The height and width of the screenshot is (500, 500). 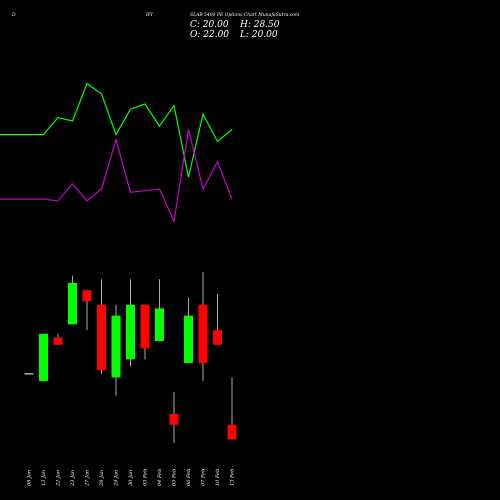 What do you see at coordinates (204, 477) in the screenshot?
I see `x-tick-label: 07 Feb` at bounding box center [204, 477].